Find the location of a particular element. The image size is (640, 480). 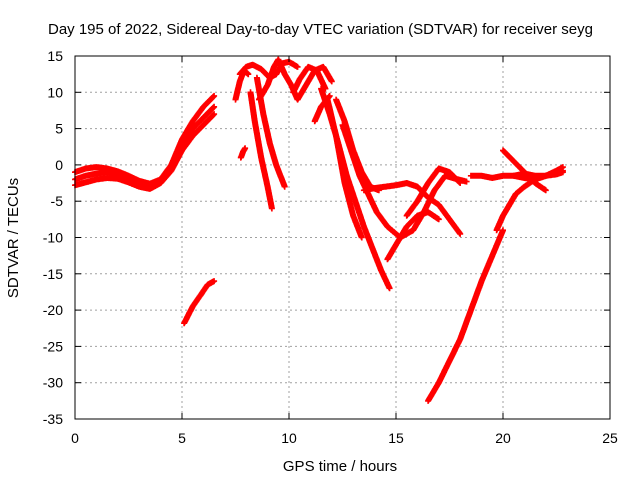

y-tick-label: 0 is located at coordinates (59, 165).